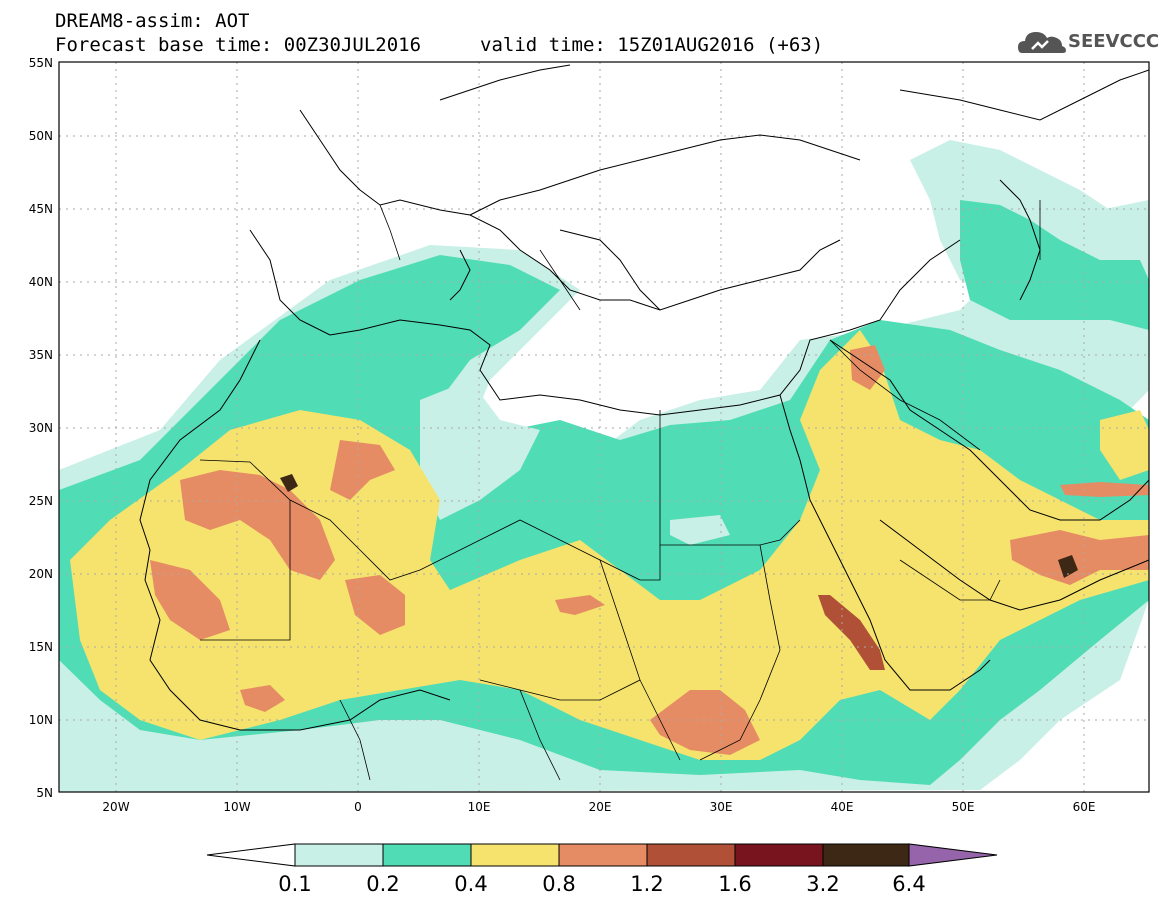 The image size is (1165, 905). Describe the element at coordinates (652, 45) in the screenshot. I see `valid-time: valid time: 15Z01AUG2016 (+63)` at that location.